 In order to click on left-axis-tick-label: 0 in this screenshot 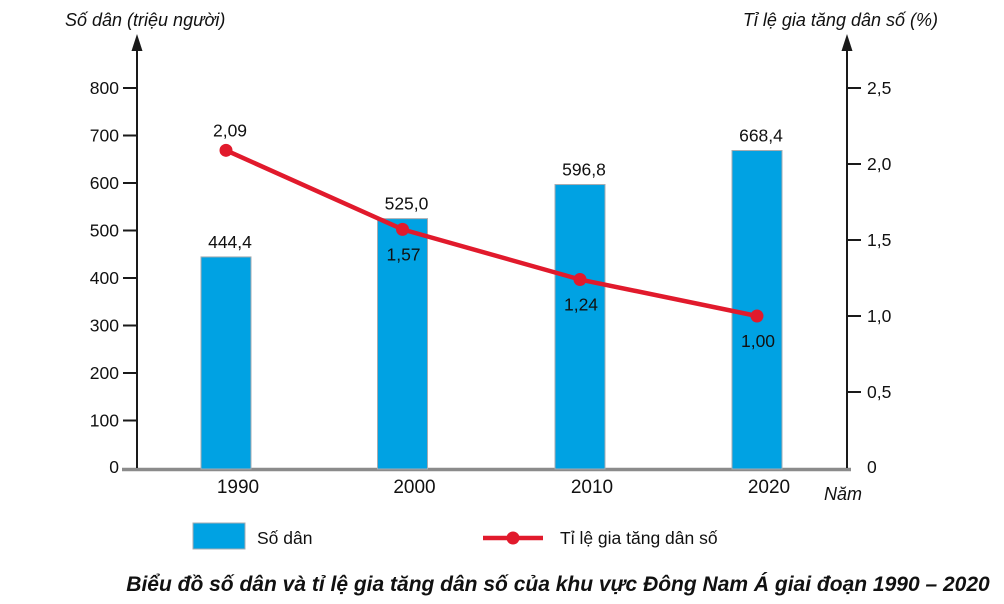, I will do `click(114, 467)`.